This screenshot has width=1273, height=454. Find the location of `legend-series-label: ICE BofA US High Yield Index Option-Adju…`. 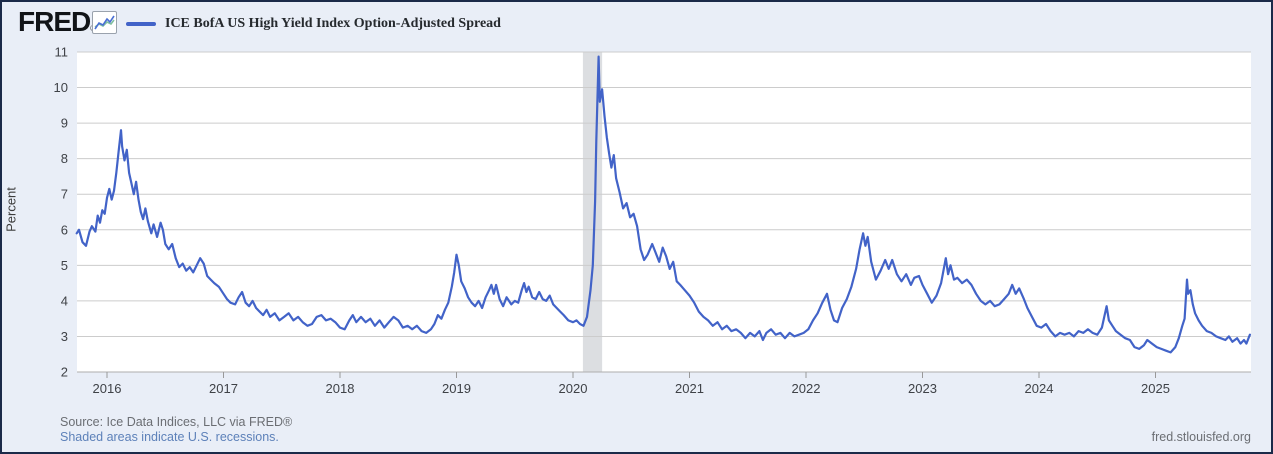

legend-series-label: ICE BofA US High Yield Index Option-Adju… is located at coordinates (333, 23).